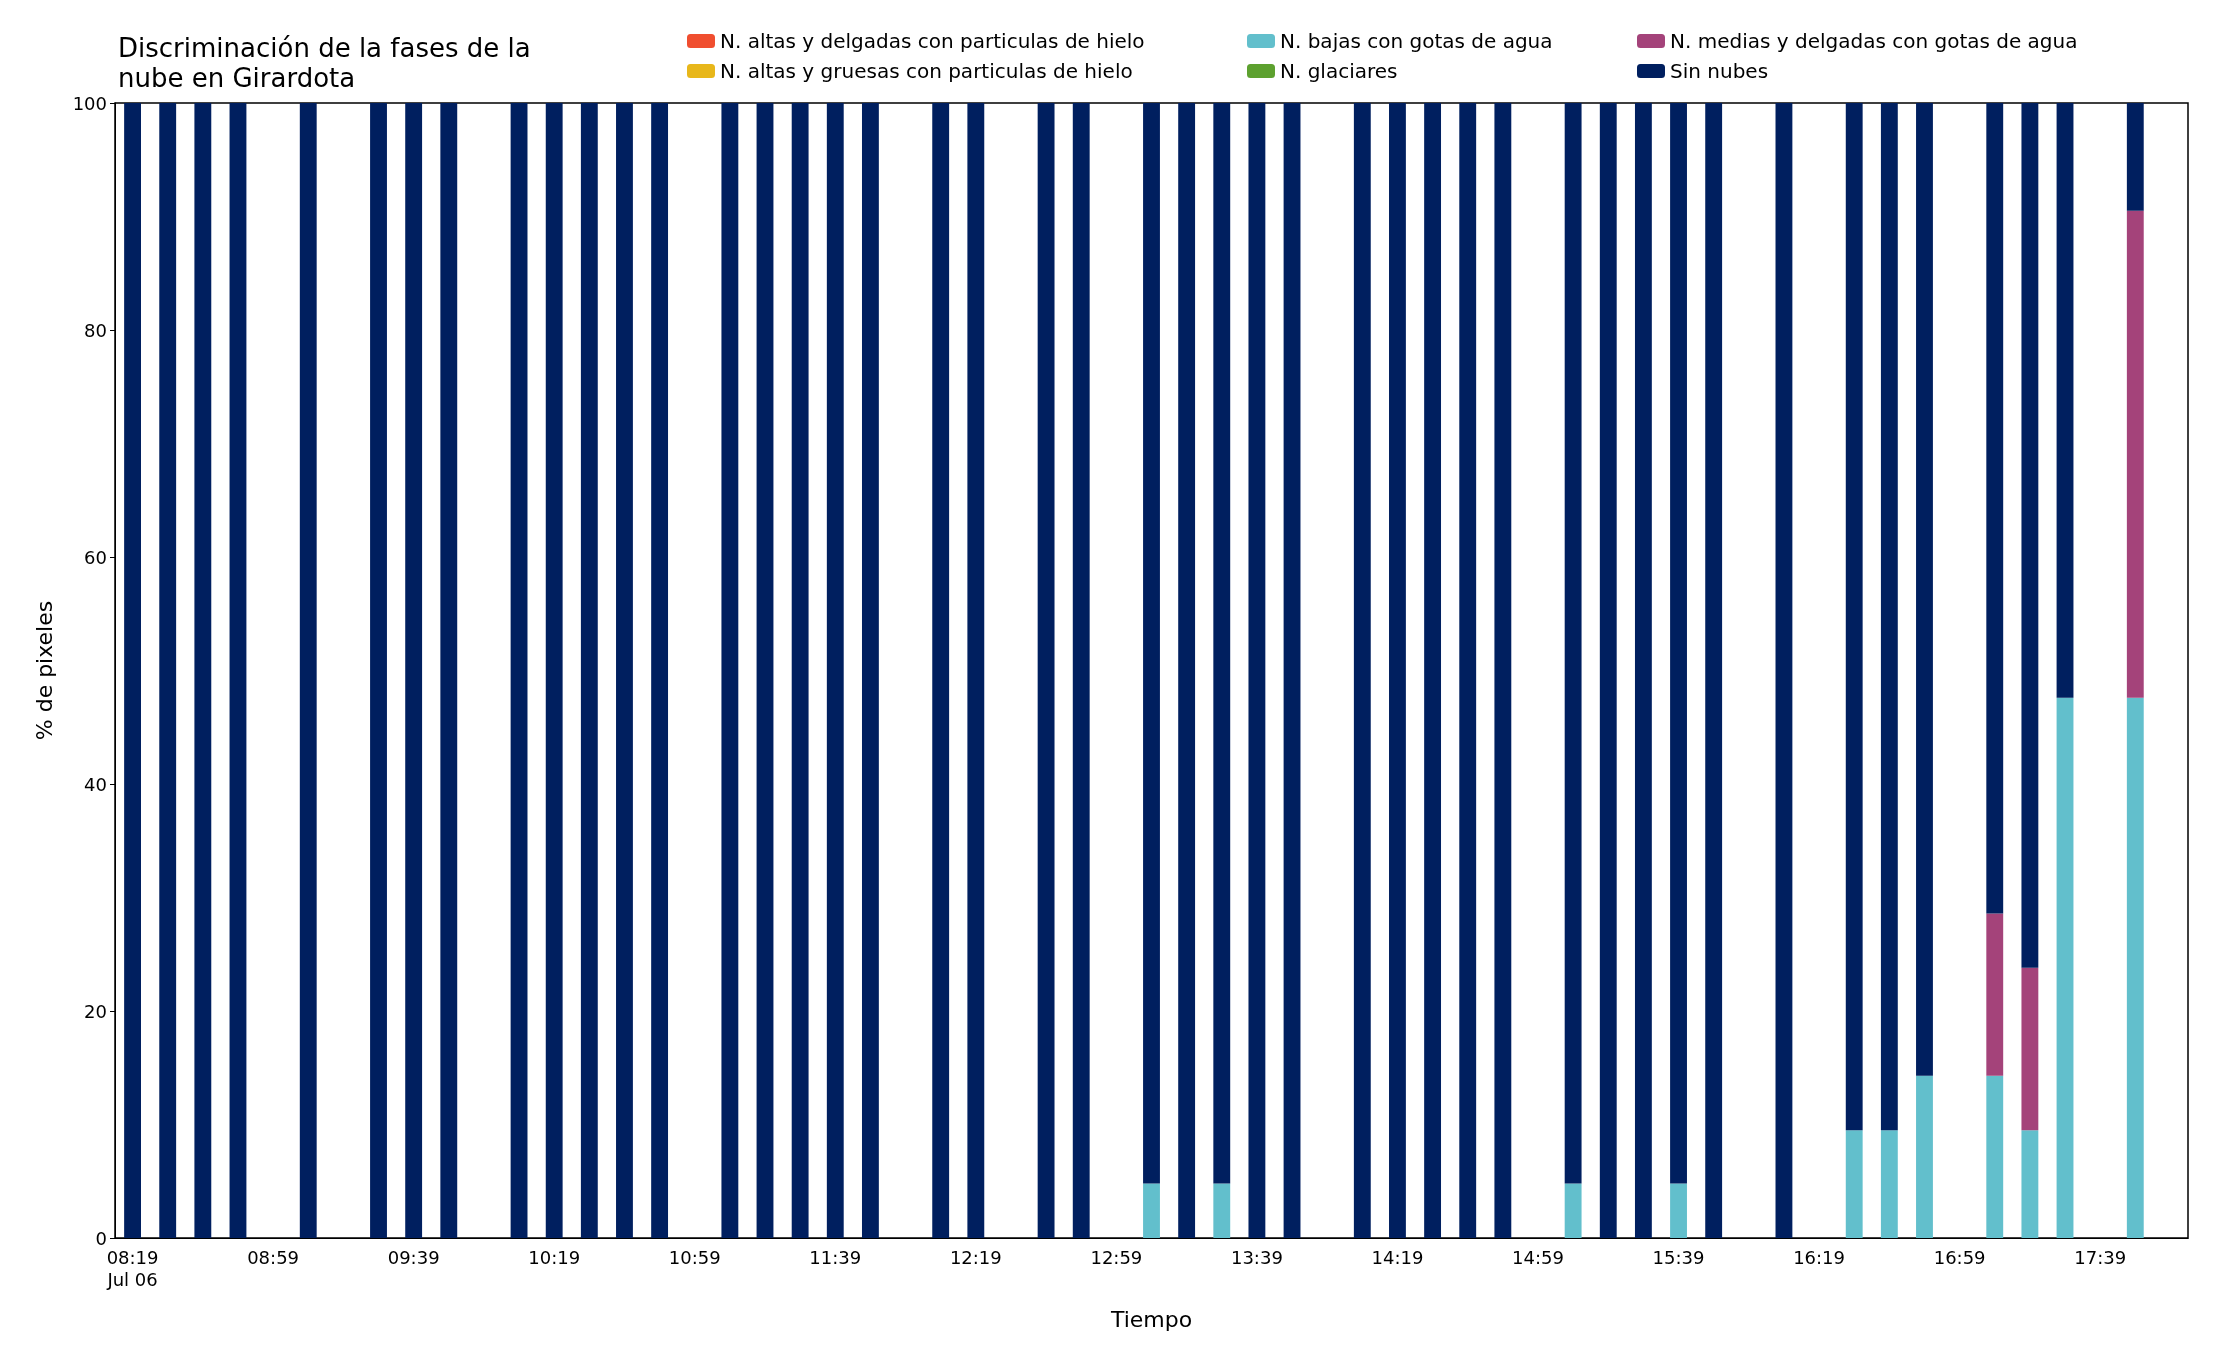  What do you see at coordinates (1538, 1257) in the screenshot?
I see `x-tick-label: 14:59` at bounding box center [1538, 1257].